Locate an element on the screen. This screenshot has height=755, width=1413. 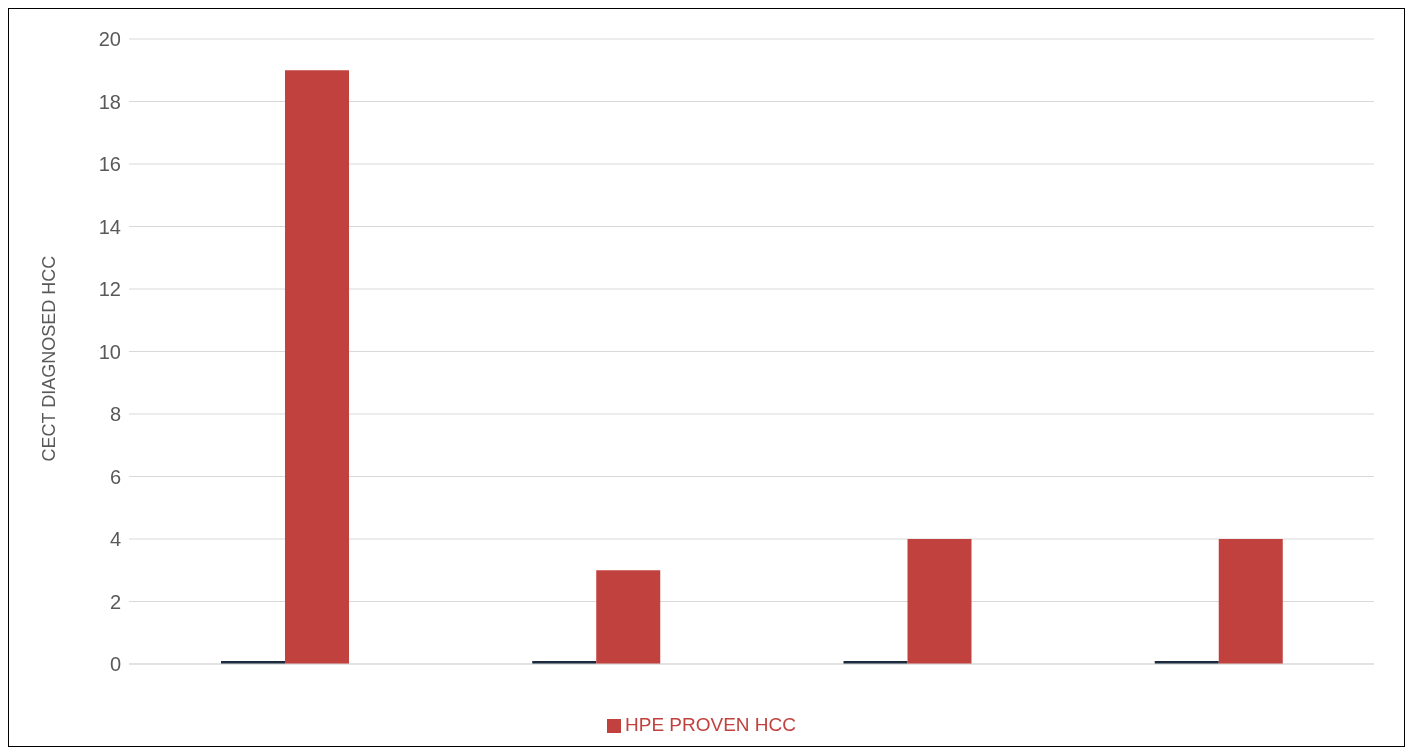
y-tick-label: 6 is located at coordinates (115, 476).